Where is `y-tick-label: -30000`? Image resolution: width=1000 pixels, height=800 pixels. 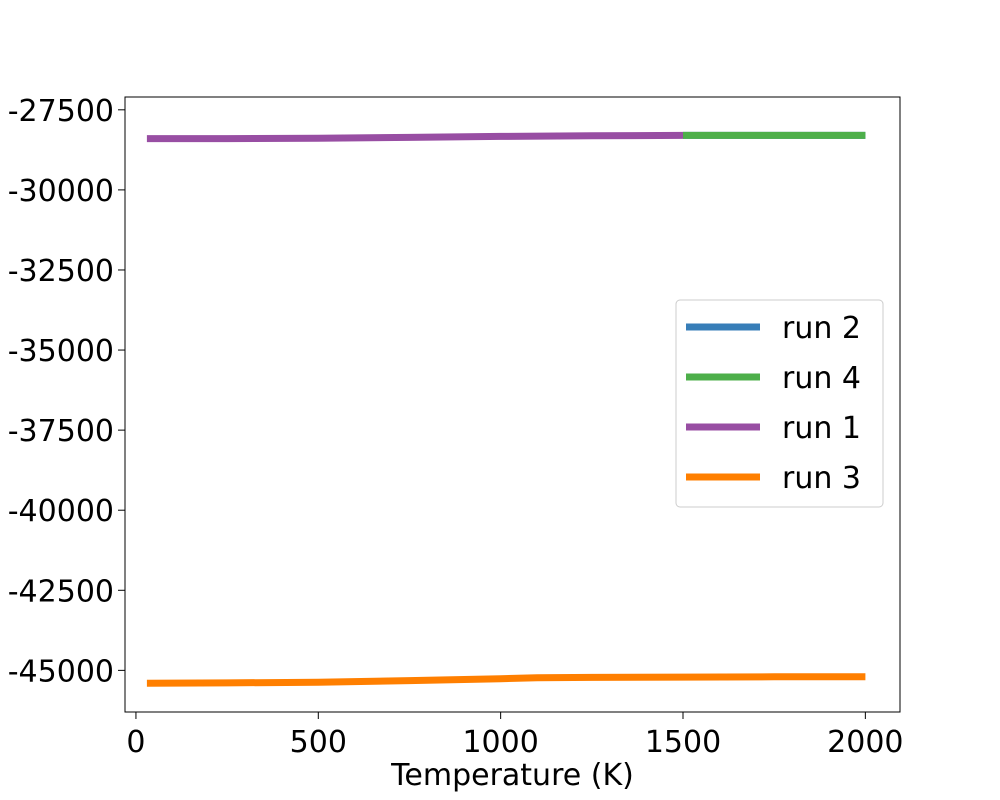
y-tick-label: -30000 is located at coordinates (61, 191).